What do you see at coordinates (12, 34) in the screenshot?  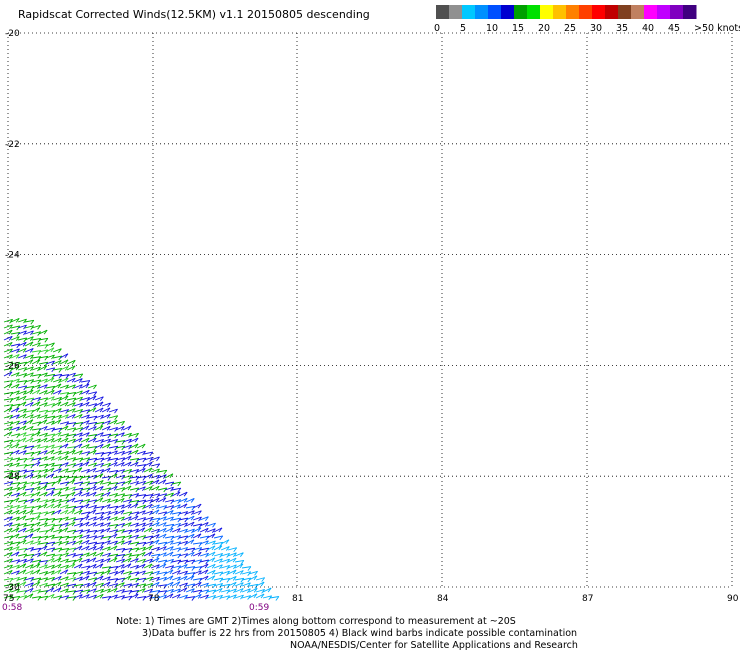 I see `y-tick-label: -20` at bounding box center [12, 34].